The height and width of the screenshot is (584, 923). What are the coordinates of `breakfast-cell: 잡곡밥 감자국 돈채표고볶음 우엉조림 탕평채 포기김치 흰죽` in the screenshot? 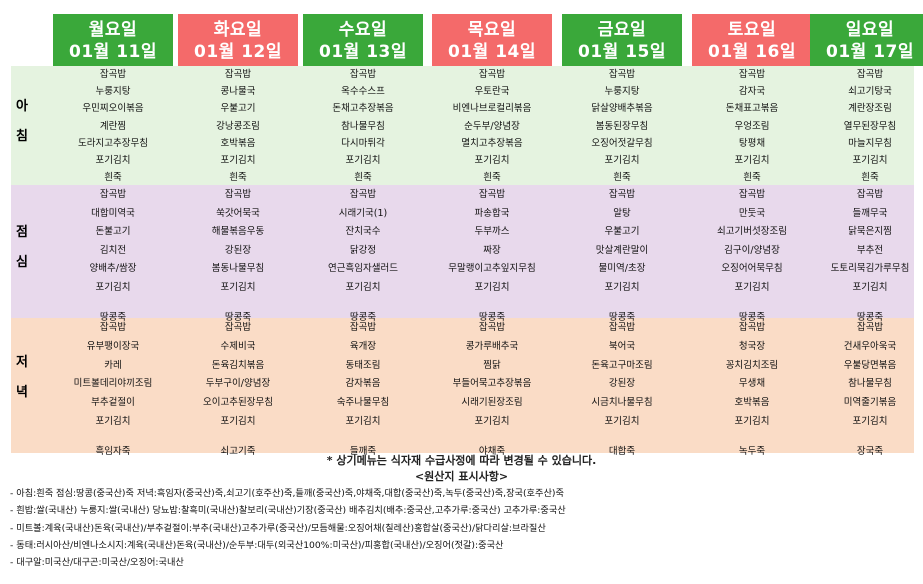 It's located at (752, 126).